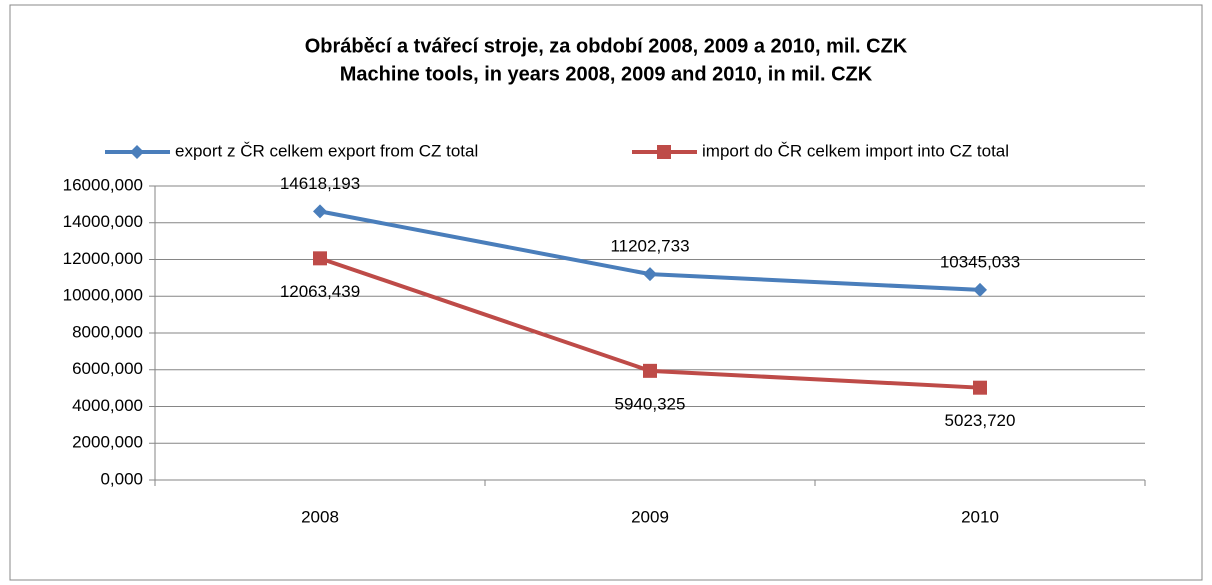  Describe the element at coordinates (107, 442) in the screenshot. I see `y-tick-label: 2000,000` at that location.